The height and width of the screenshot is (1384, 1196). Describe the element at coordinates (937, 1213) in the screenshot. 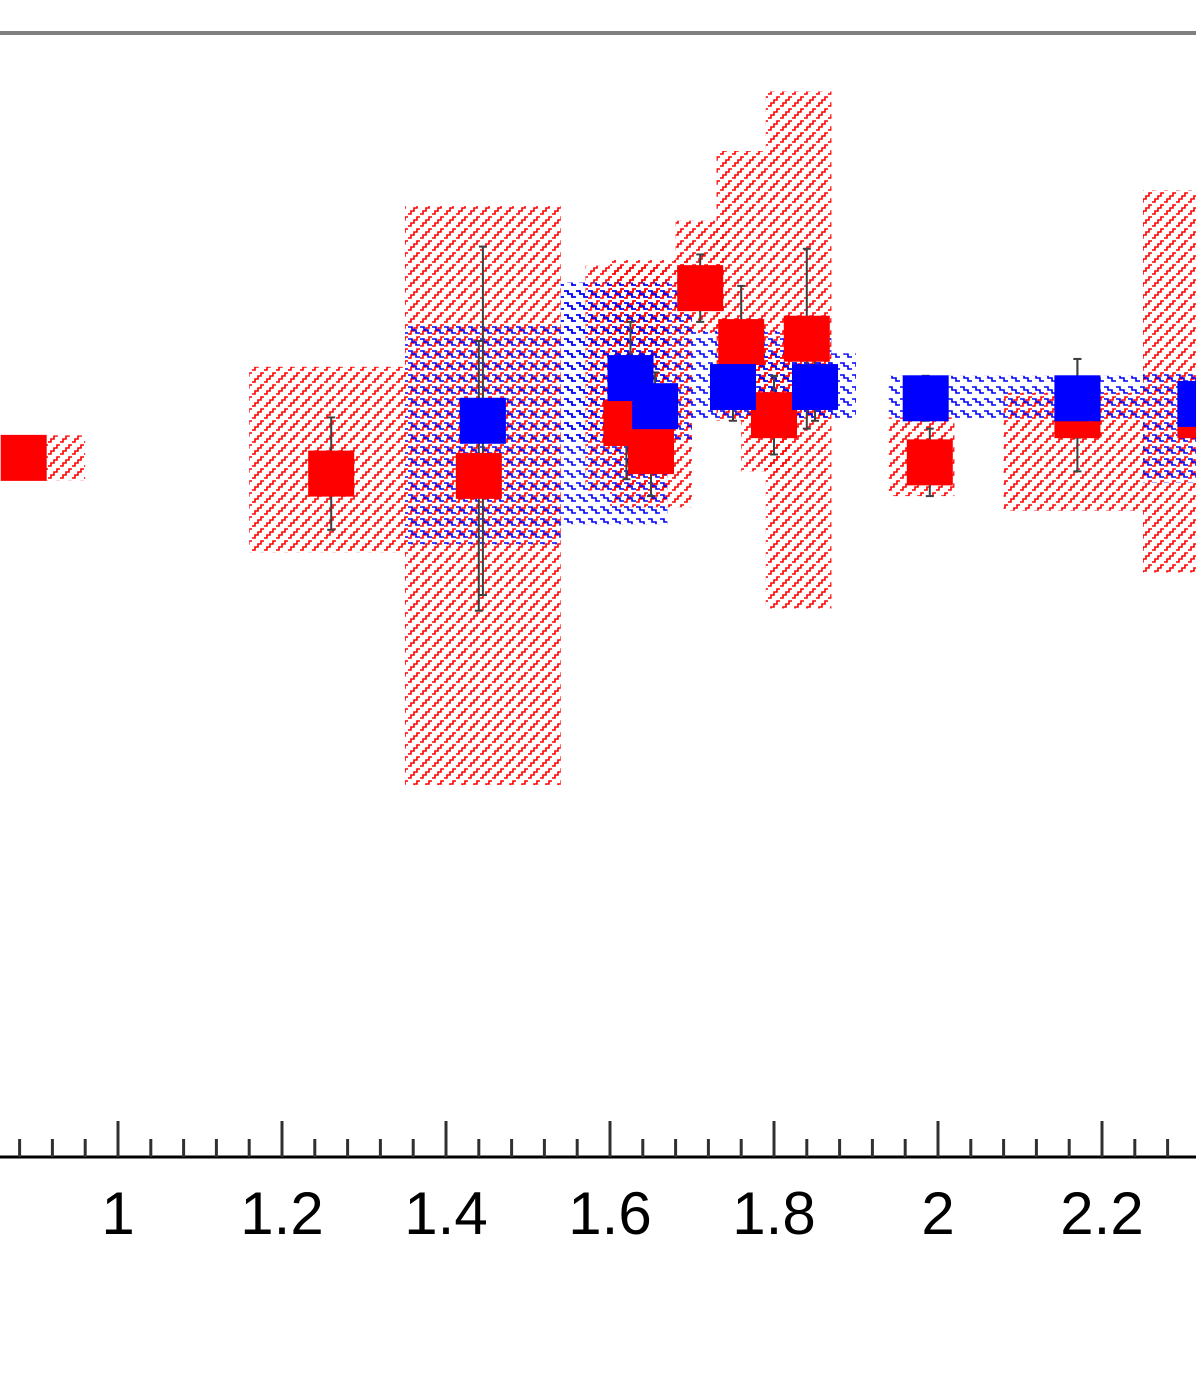

I see `x-tick-label: 2` at that location.